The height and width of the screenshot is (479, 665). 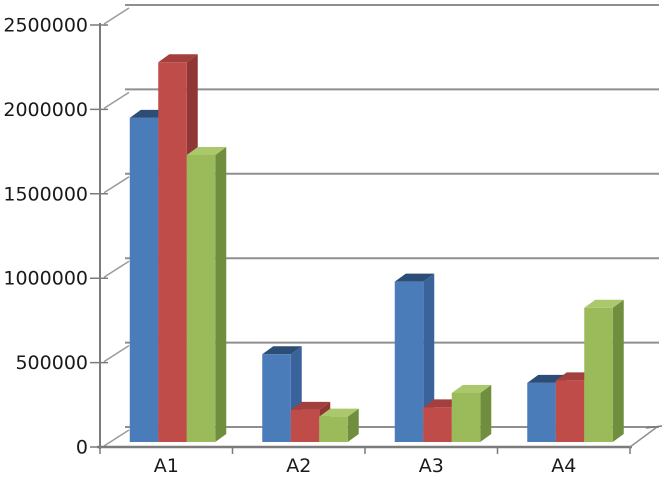 I want to click on y-axis-tick-label: 1500000, so click(x=45, y=194).